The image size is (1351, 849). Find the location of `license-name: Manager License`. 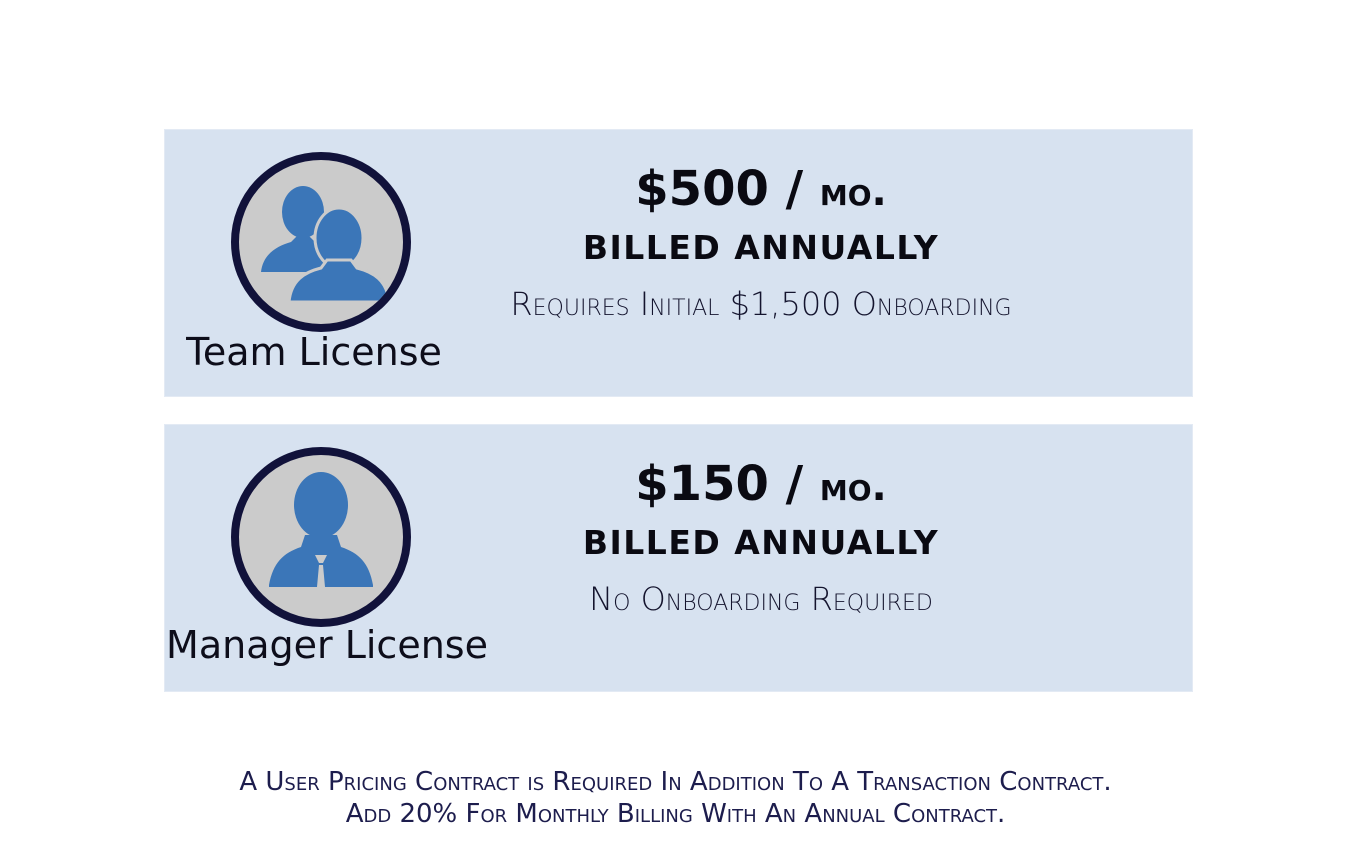

license-name: Manager License is located at coordinates (327, 645).